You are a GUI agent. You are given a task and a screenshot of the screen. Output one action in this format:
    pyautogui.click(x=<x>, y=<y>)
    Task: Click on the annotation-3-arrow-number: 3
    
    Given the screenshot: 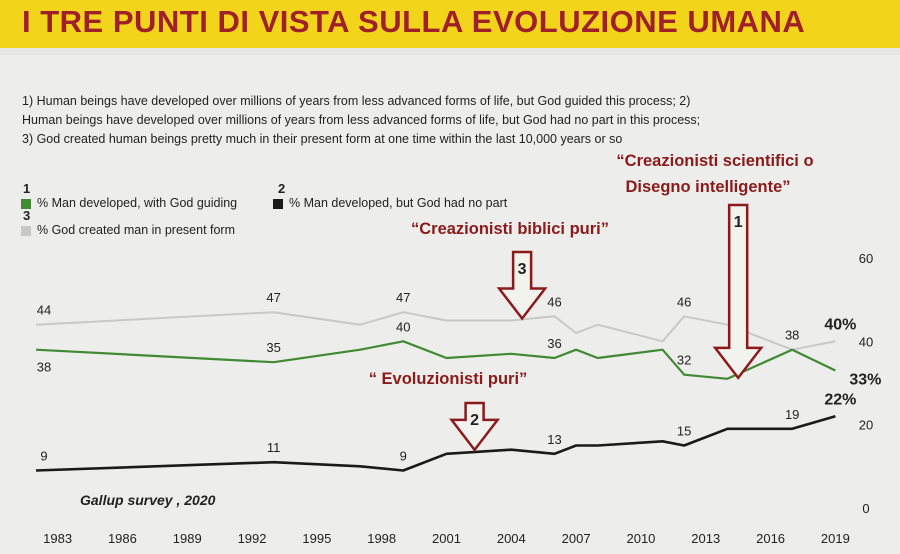 What is the action you would take?
    pyautogui.click(x=522, y=269)
    